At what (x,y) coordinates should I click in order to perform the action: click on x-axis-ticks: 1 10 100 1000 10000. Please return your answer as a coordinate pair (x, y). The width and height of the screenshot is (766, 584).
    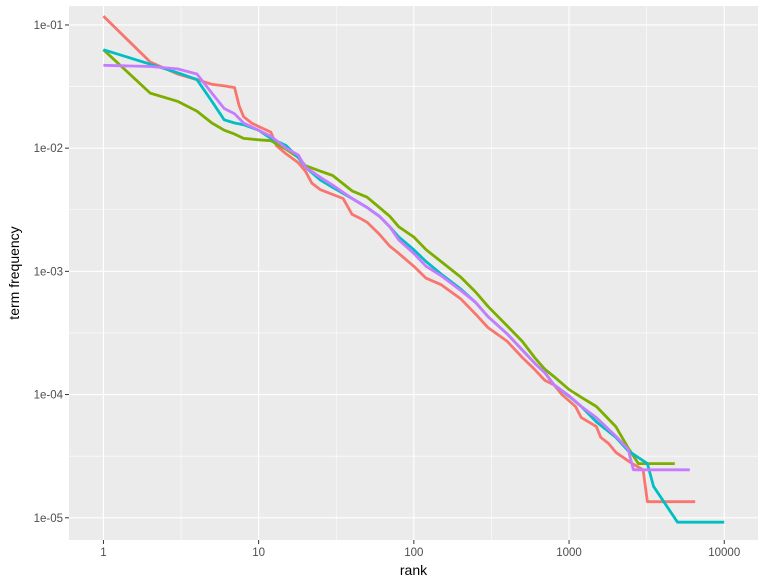
    Looking at the image, I should click on (420, 549).